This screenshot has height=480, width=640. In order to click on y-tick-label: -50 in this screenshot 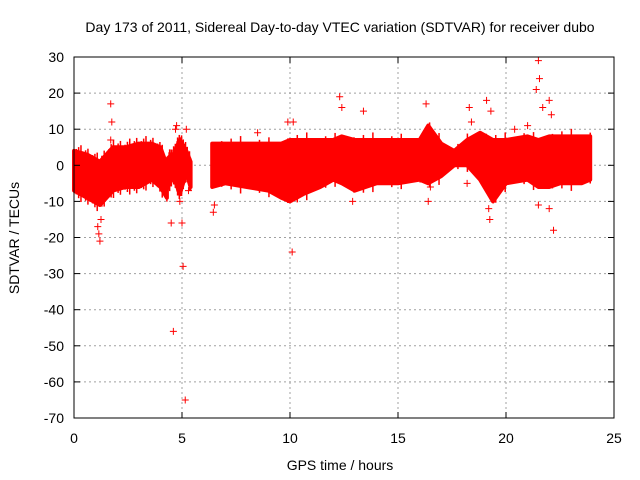, I will do `click(54, 346)`.